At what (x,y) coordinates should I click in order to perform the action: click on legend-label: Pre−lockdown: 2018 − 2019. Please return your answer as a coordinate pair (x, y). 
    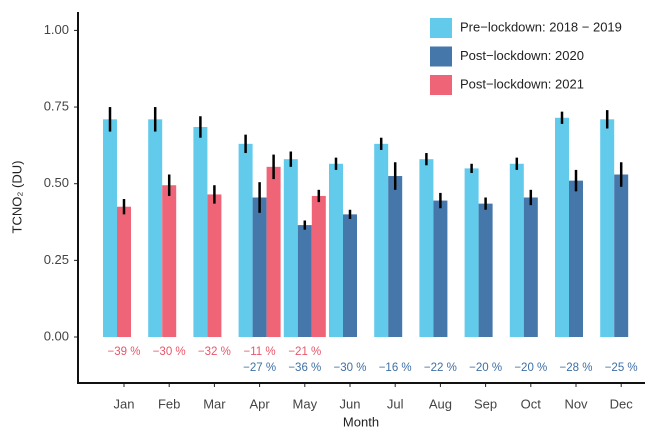
    Looking at the image, I should click on (541, 26).